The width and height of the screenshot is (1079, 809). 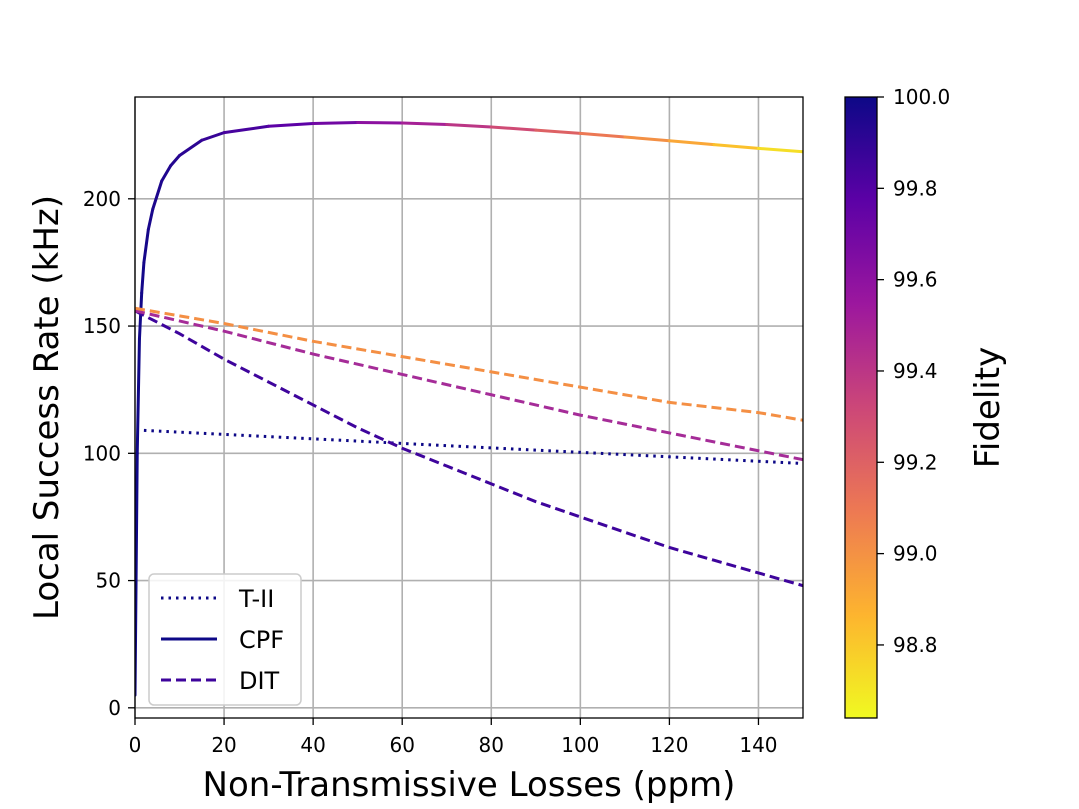 What do you see at coordinates (469, 785) in the screenshot?
I see `x-axis-title: Non-Transmissive Losses (ppm)` at bounding box center [469, 785].